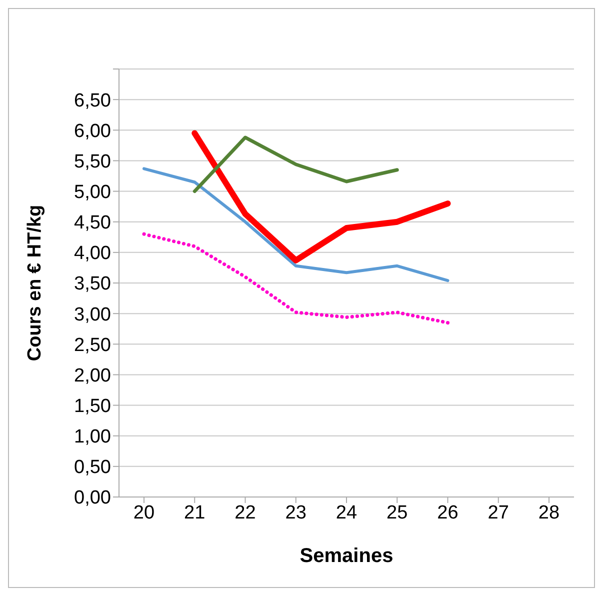 Image resolution: width=601 pixels, height=594 pixels. Describe the element at coordinates (498, 513) in the screenshot. I see `x-tick-label: 27` at that location.